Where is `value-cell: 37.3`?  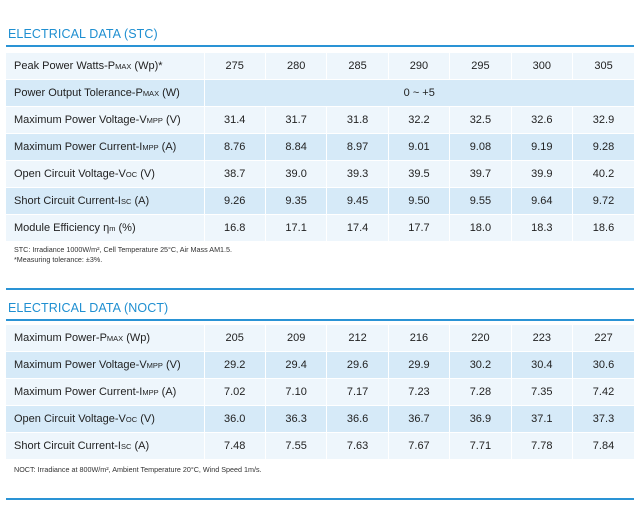
value-cell: 37.3 is located at coordinates (603, 419).